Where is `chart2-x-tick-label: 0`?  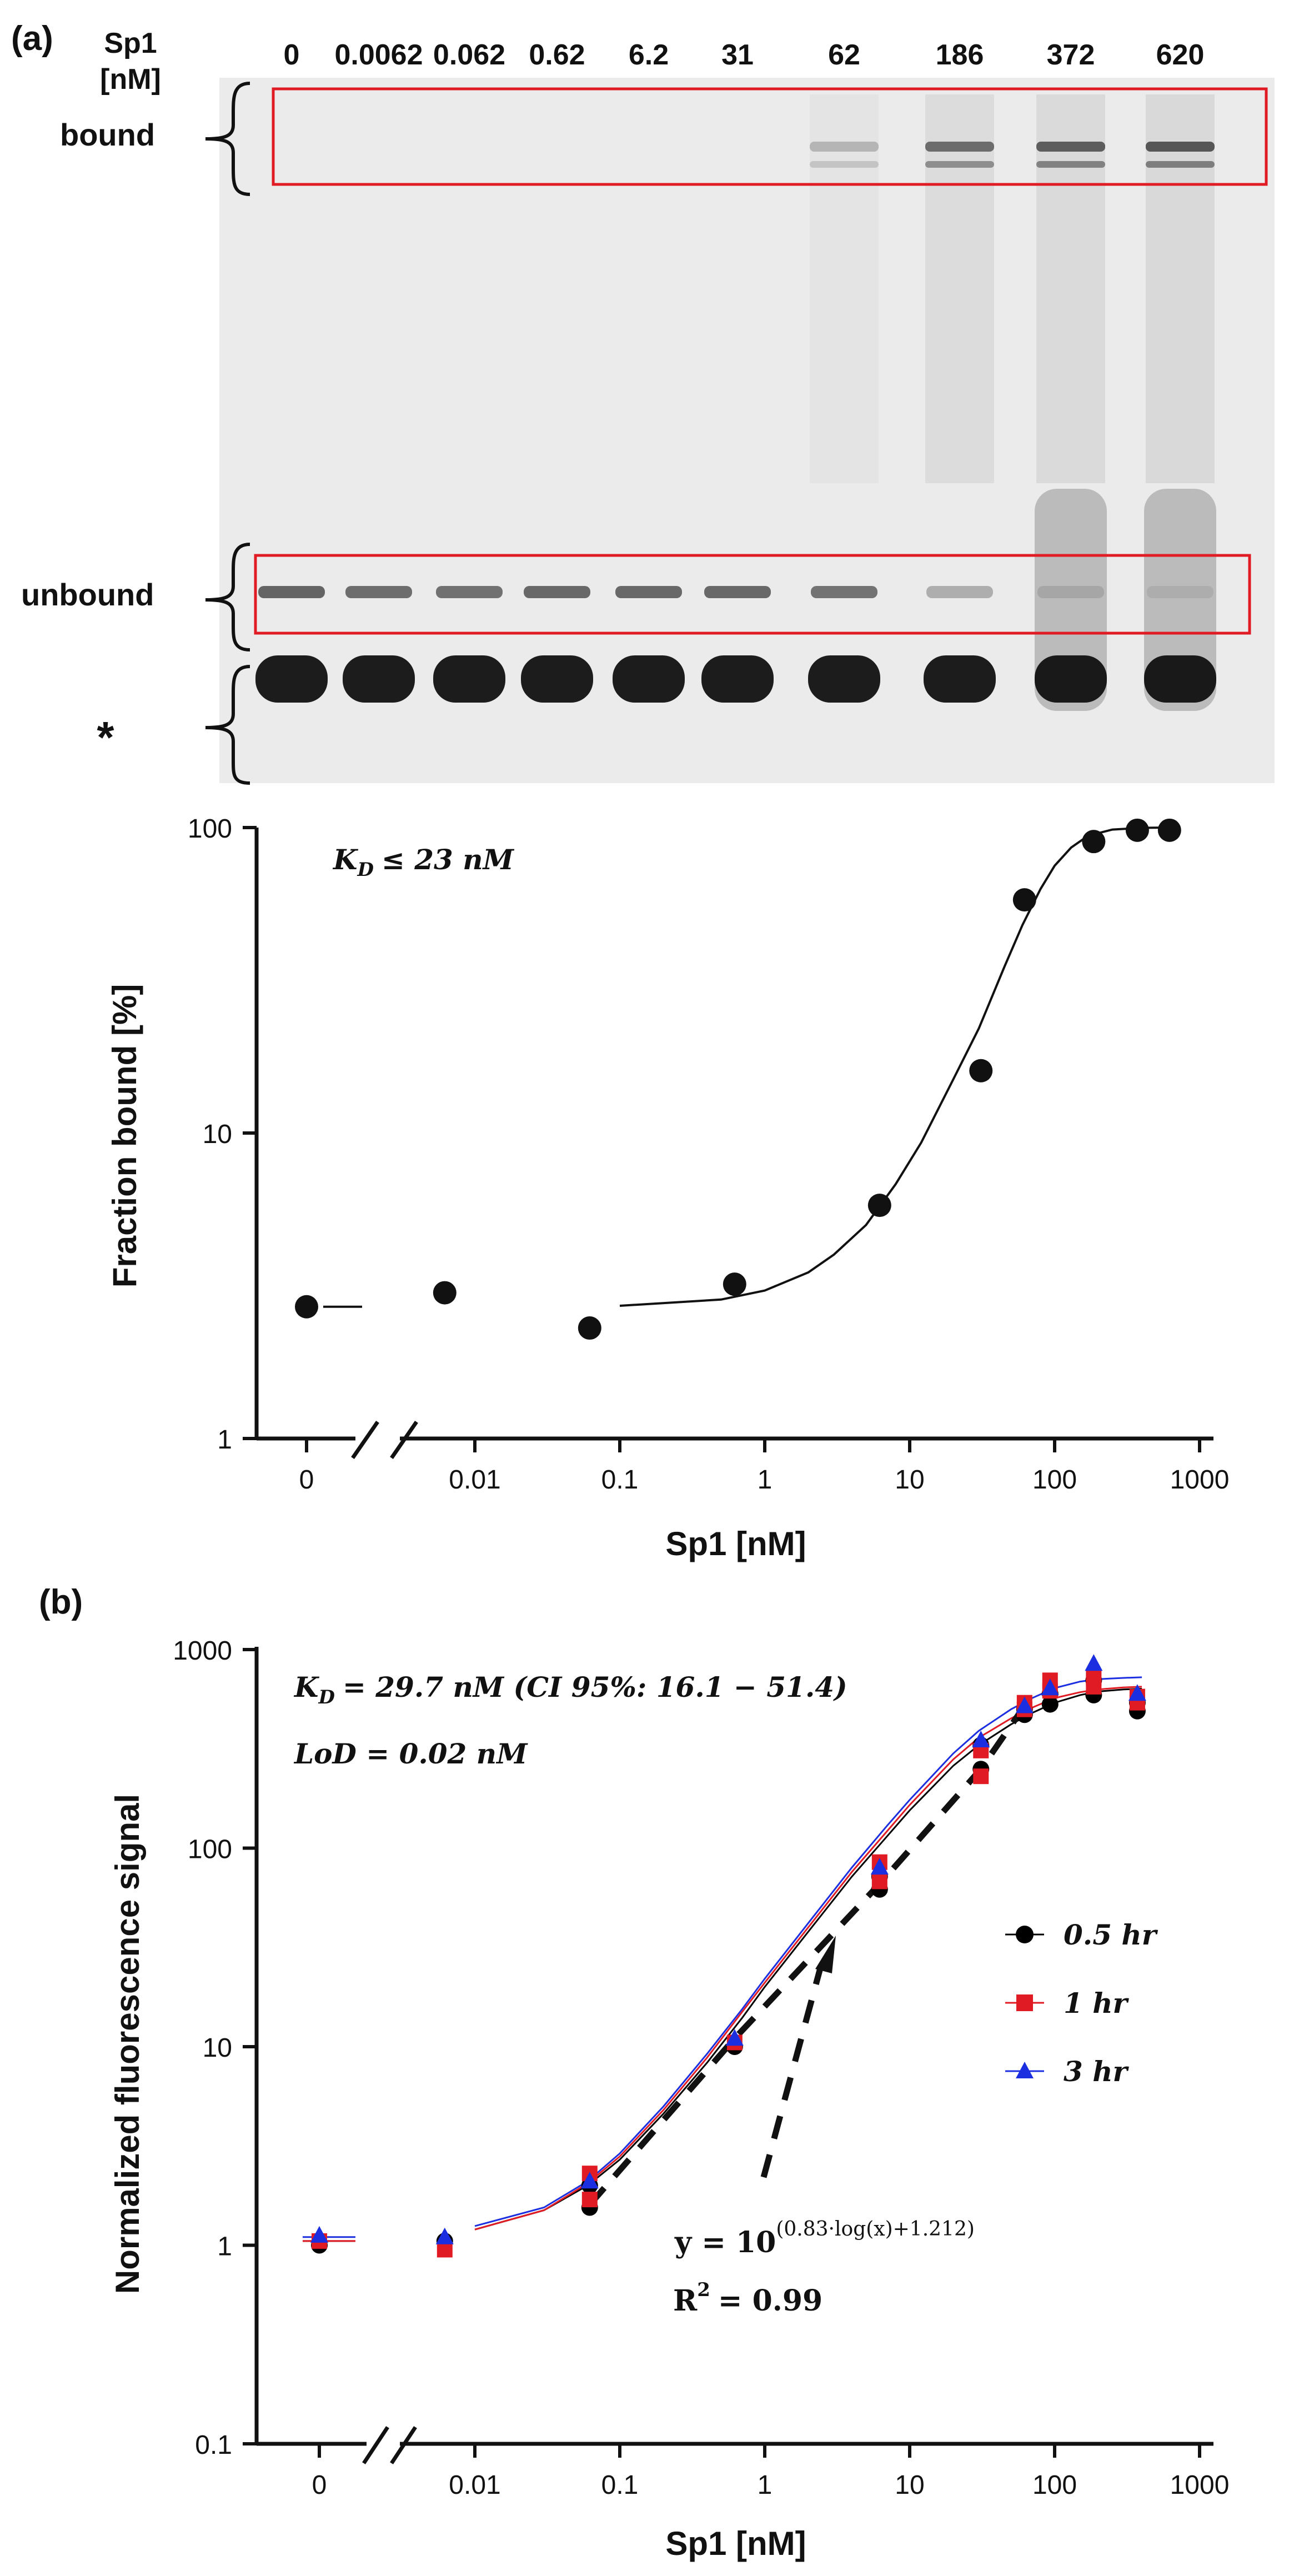
chart2-x-tick-label: 0 is located at coordinates (319, 2485).